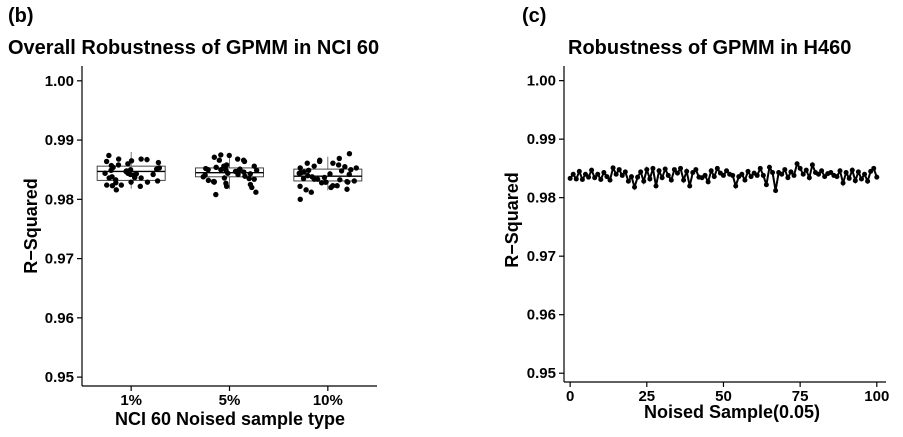 The width and height of the screenshot is (903, 437). I want to click on panel-c-x-tick-label: 100, so click(876, 396).